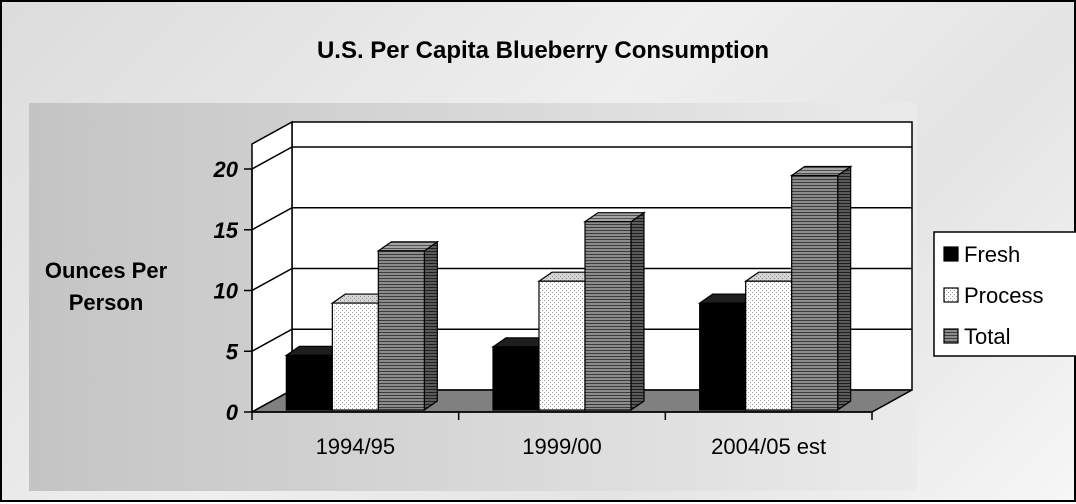 The height and width of the screenshot is (504, 1076). Describe the element at coordinates (543, 50) in the screenshot. I see `chart-title: U.S. Per Capita Blueberry Consumption` at that location.